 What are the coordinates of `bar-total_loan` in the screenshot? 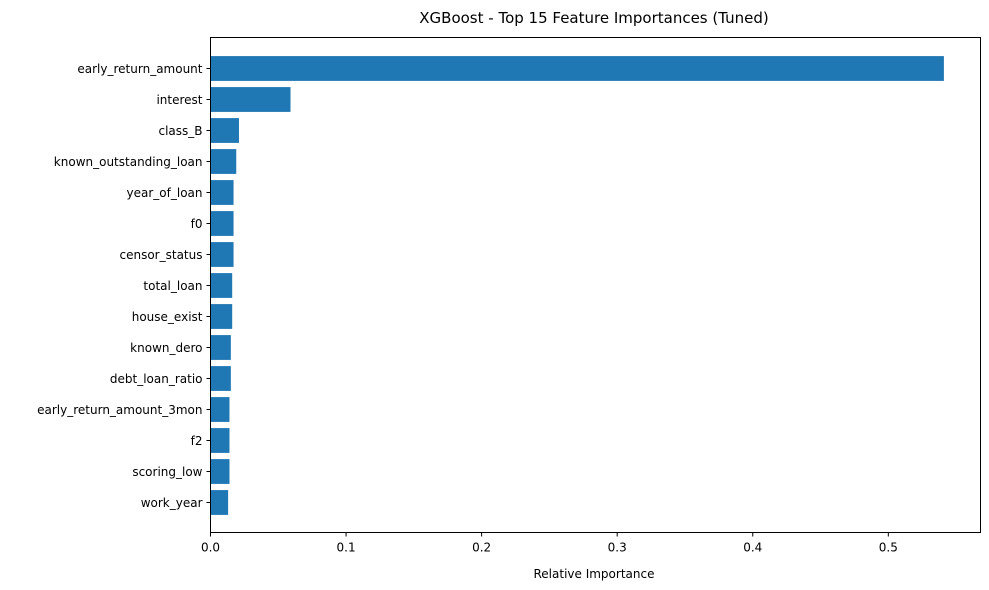 It's located at (221, 285).